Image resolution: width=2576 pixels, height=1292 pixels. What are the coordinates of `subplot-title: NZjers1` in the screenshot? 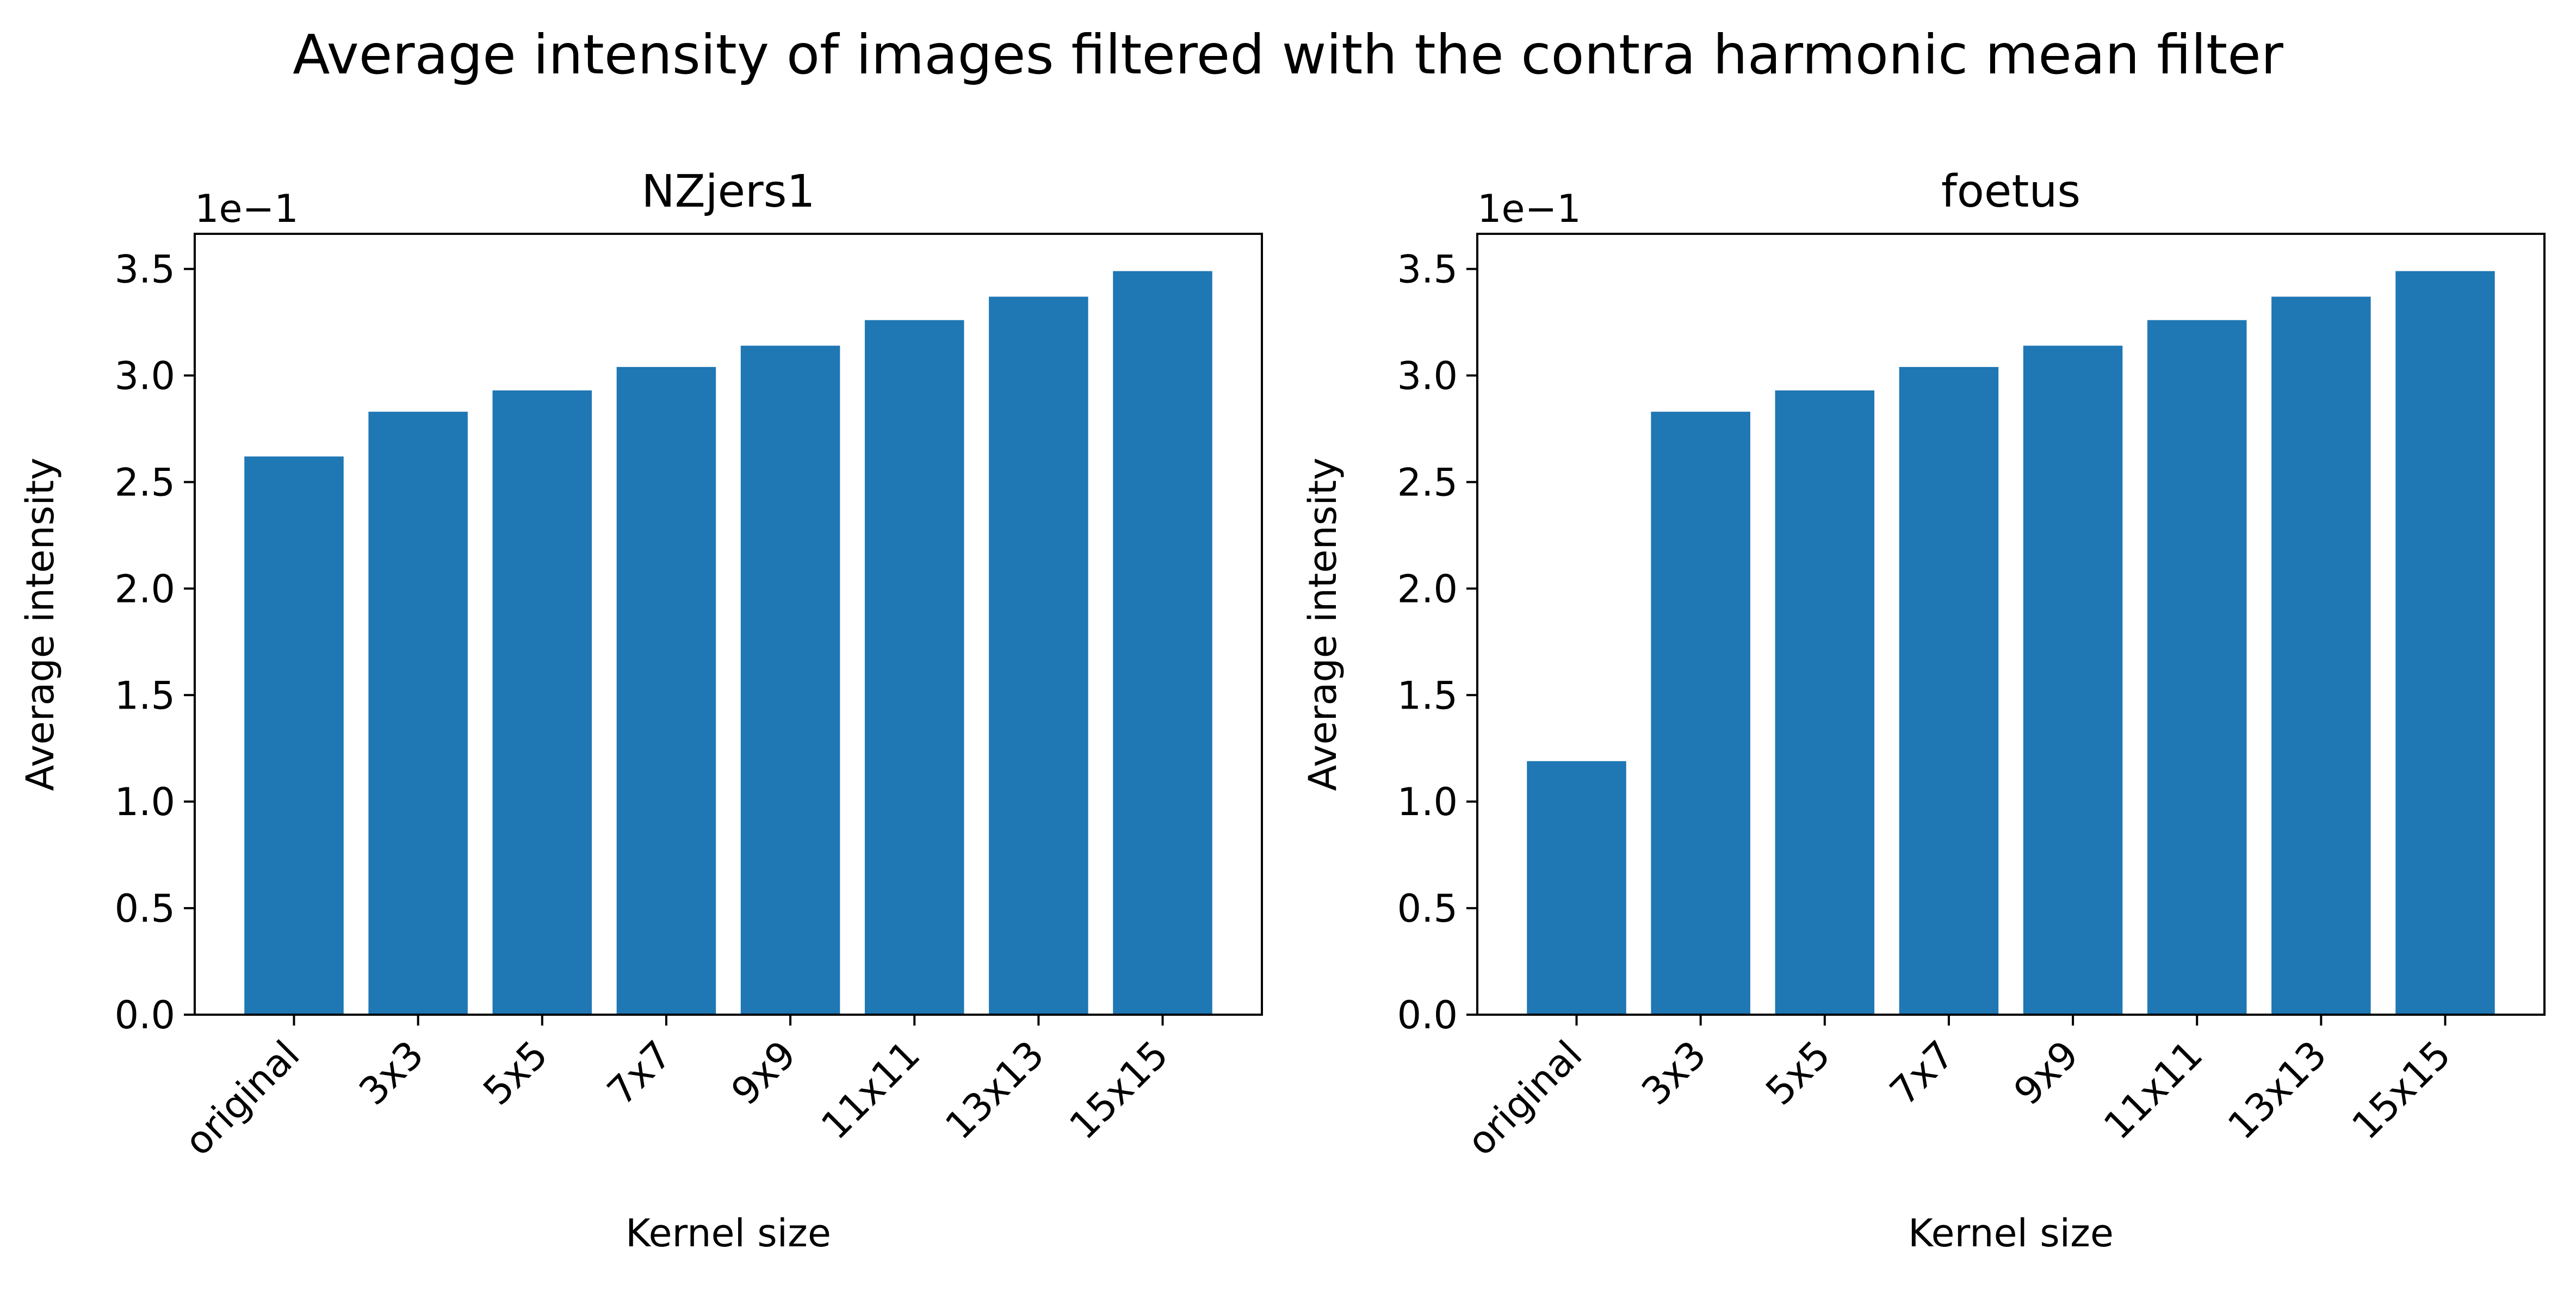 It's located at (728, 192).